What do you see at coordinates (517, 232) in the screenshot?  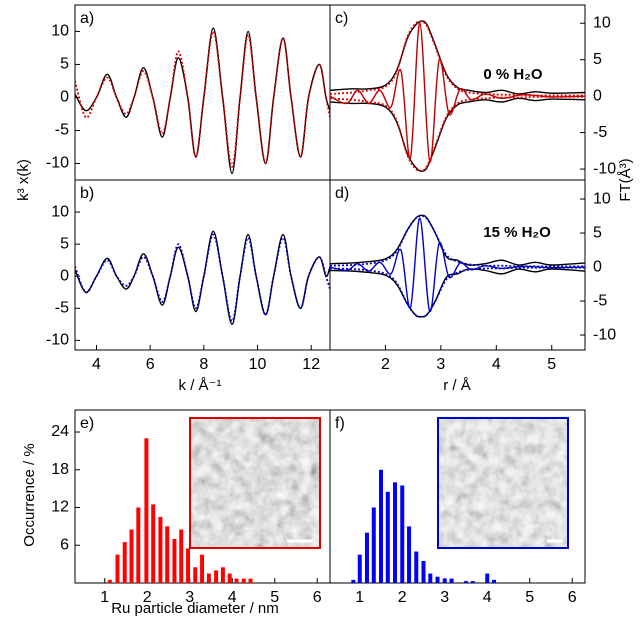 I see `annotation: 15 % H₂O` at bounding box center [517, 232].